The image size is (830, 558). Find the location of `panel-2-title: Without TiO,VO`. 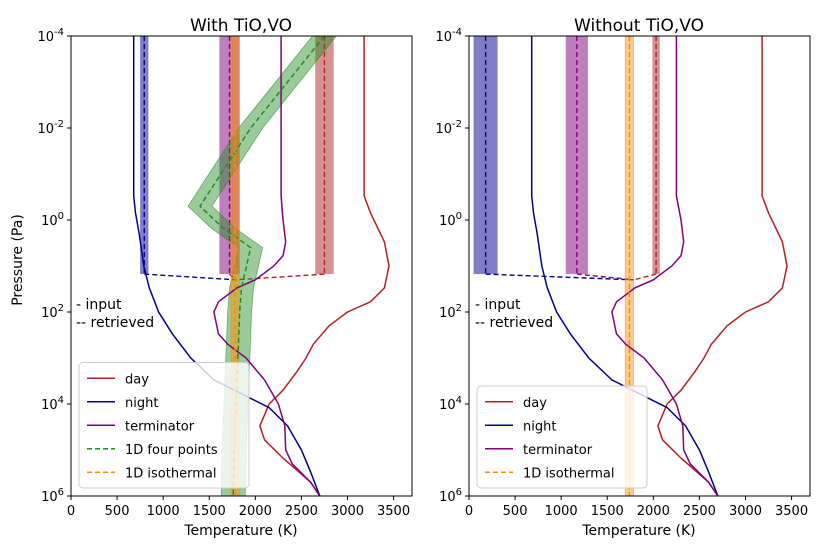

panel-2-title: Without TiO,VO is located at coordinates (639, 26).